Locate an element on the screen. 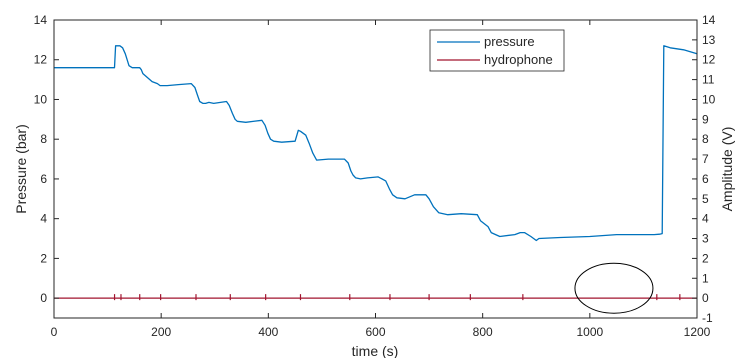 The image size is (736, 358). y-right-tick-label: 8 is located at coordinates (705, 139).